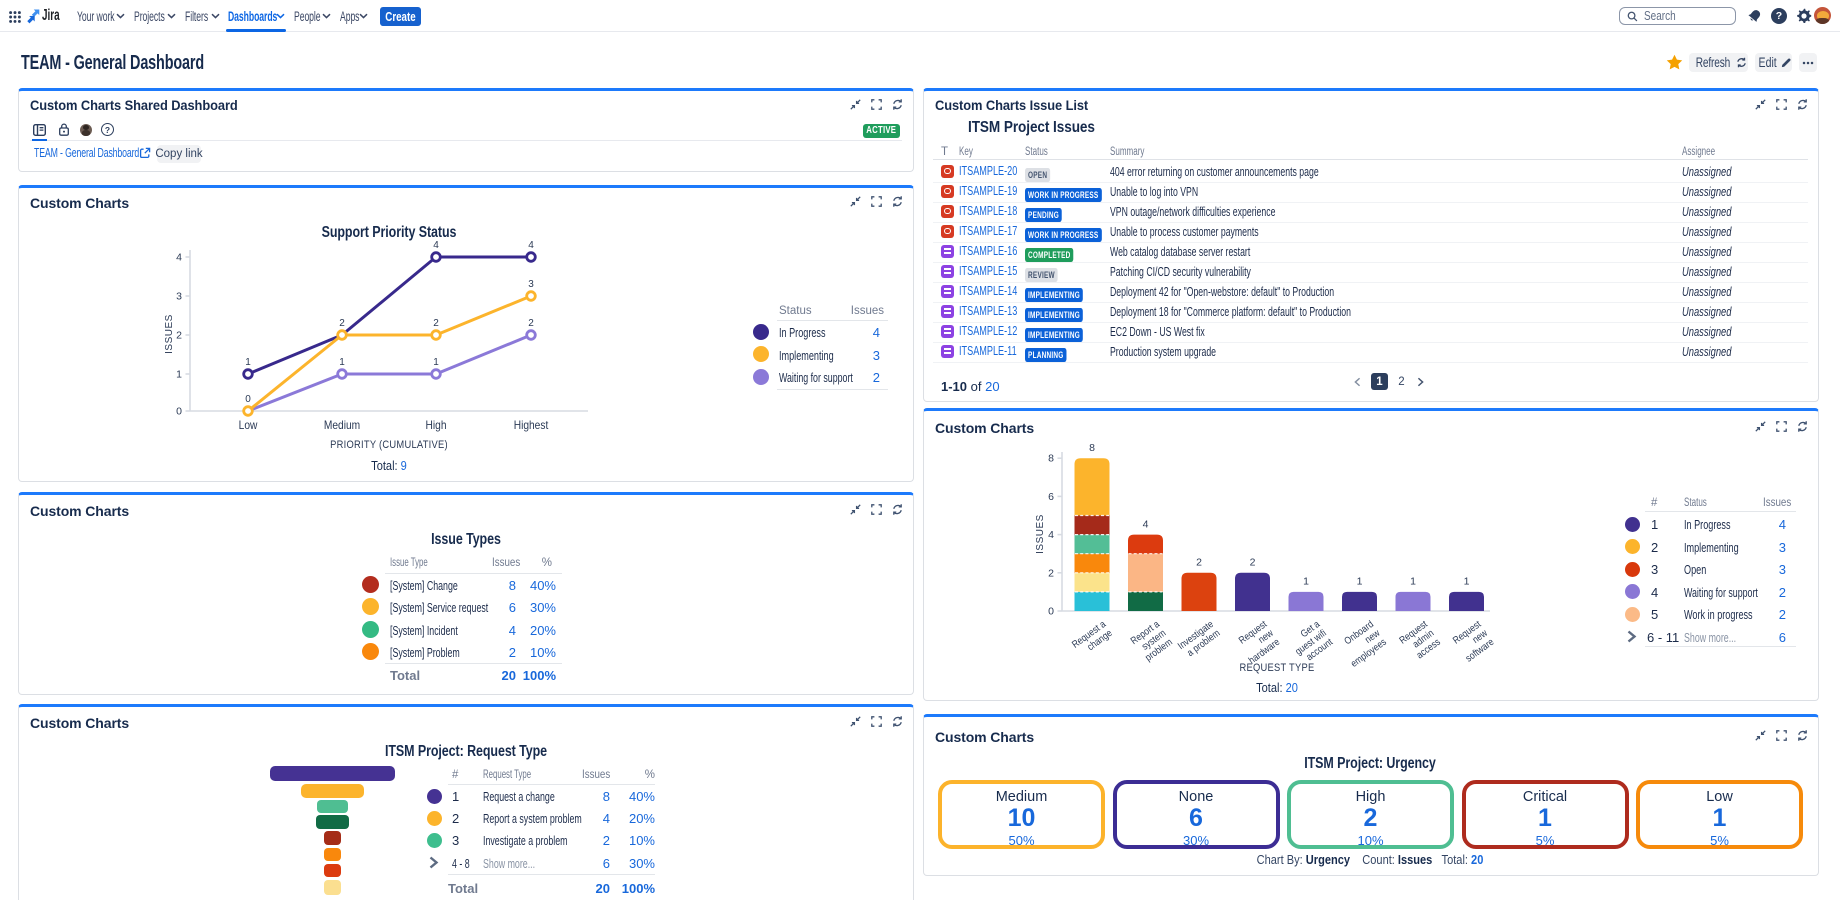 The height and width of the screenshot is (900, 1840). What do you see at coordinates (1051, 497) in the screenshot?
I see `svg-text: 6` at bounding box center [1051, 497].